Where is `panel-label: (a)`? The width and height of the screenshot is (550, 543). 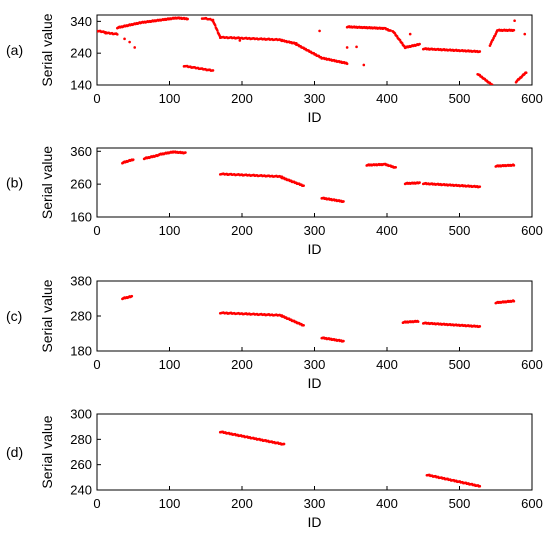 panel-label: (a) is located at coordinates (14, 50).